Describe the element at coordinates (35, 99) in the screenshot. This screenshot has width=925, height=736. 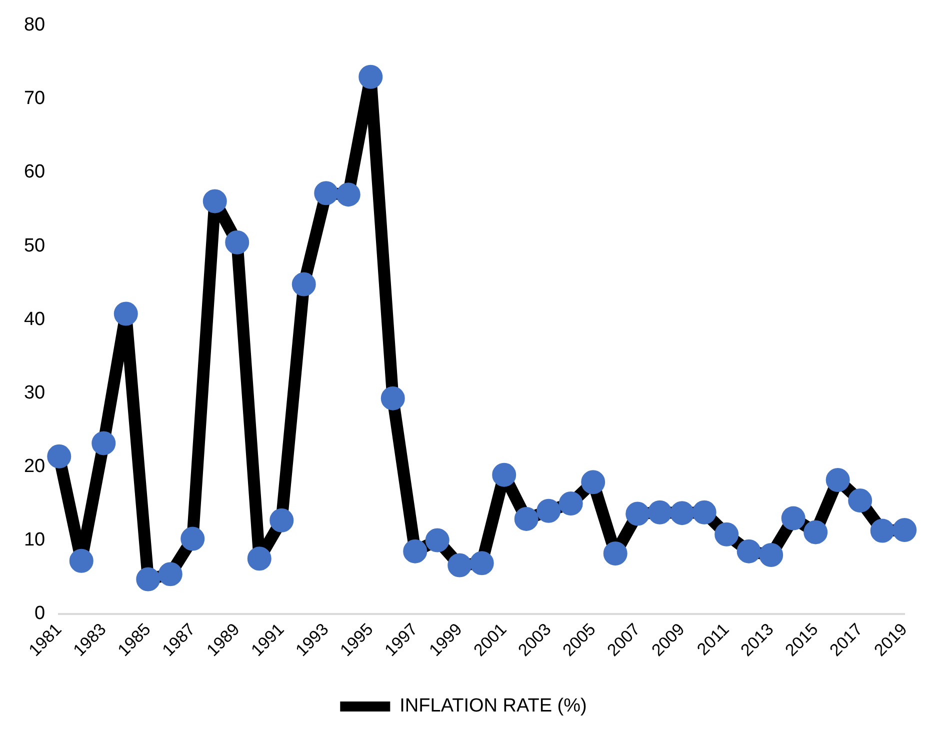
I see `y-tick-label: 70` at that location.